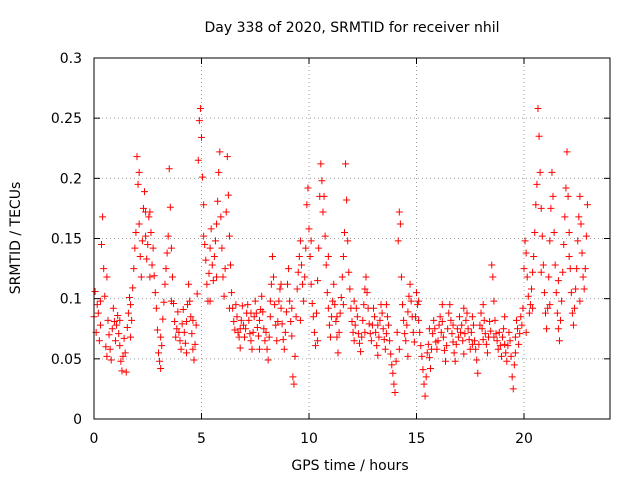 The height and width of the screenshot is (480, 640). Describe the element at coordinates (94, 439) in the screenshot. I see `x-tick-label: 0` at that location.